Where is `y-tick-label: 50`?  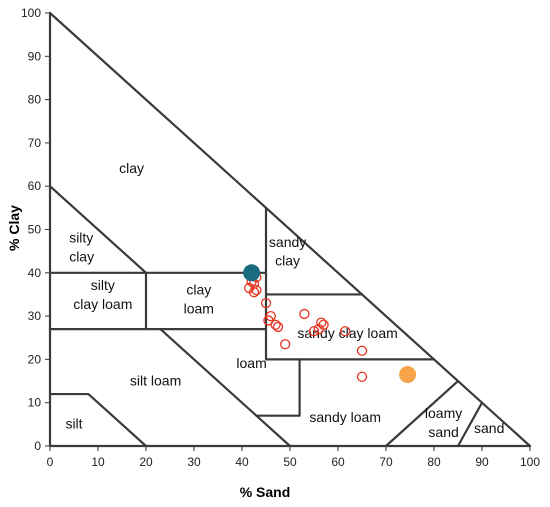 y-tick-label: 50 is located at coordinates (35, 230).